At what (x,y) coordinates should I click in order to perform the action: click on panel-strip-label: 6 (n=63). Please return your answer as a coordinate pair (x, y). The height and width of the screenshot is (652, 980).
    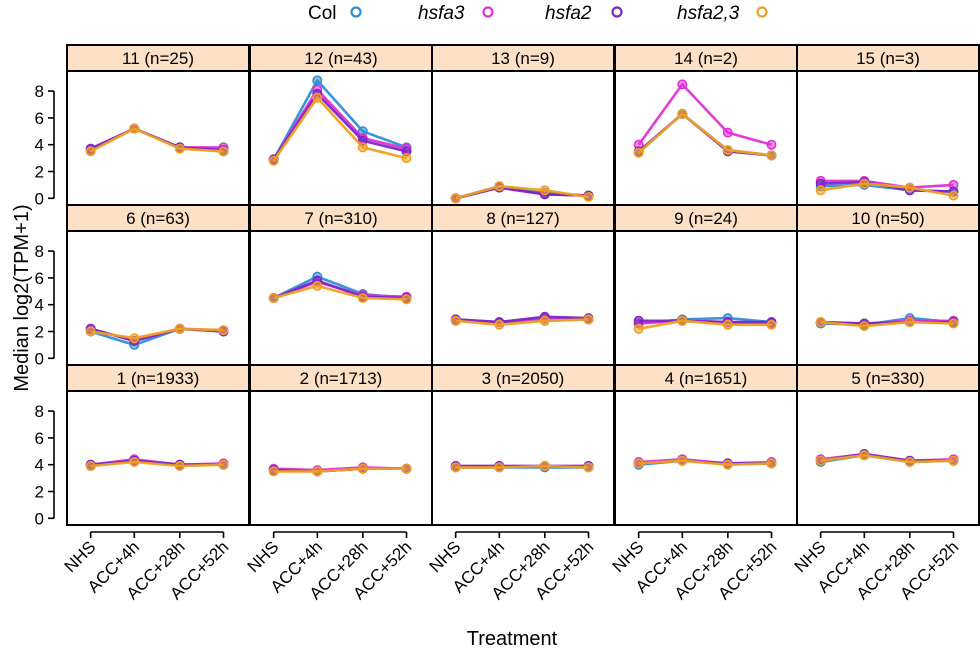
    Looking at the image, I should click on (158, 218).